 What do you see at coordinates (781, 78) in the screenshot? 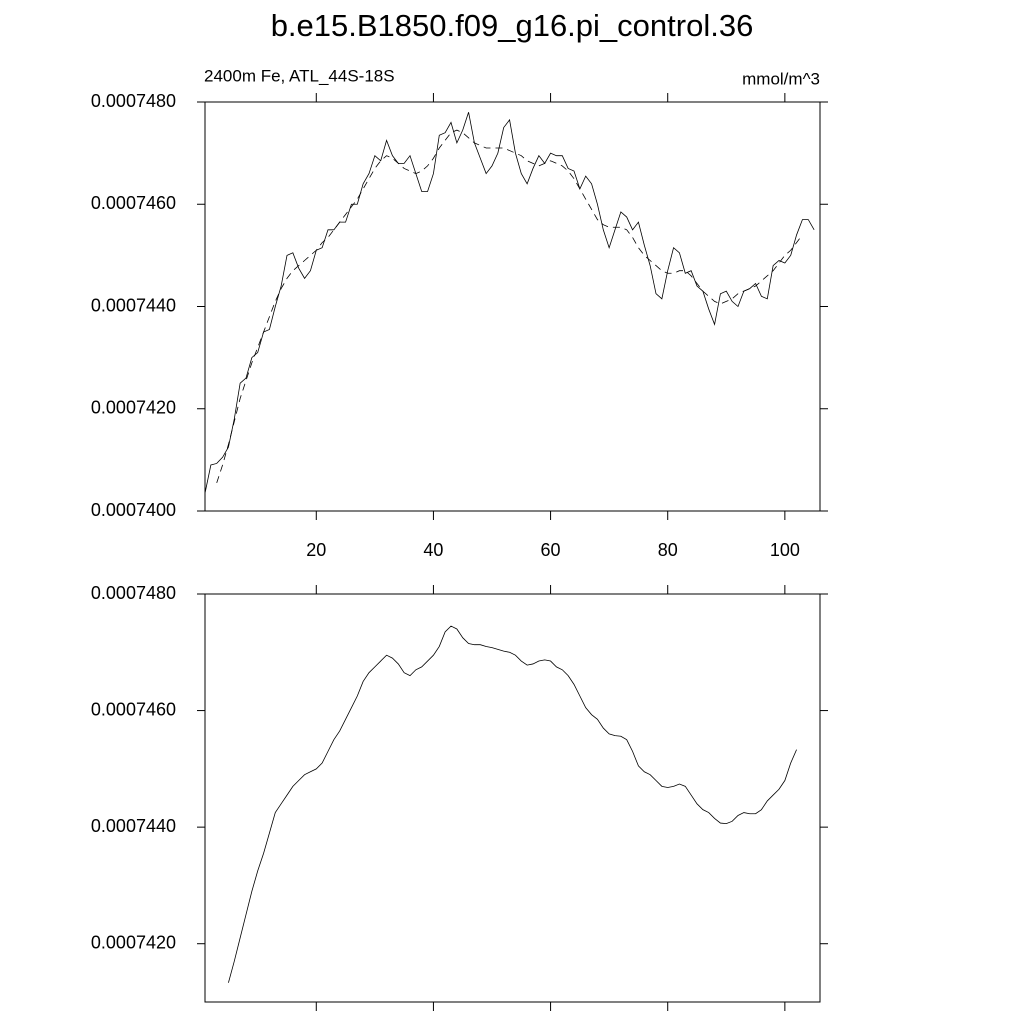
I see `subtitle-right: mmol/m^3` at bounding box center [781, 78].